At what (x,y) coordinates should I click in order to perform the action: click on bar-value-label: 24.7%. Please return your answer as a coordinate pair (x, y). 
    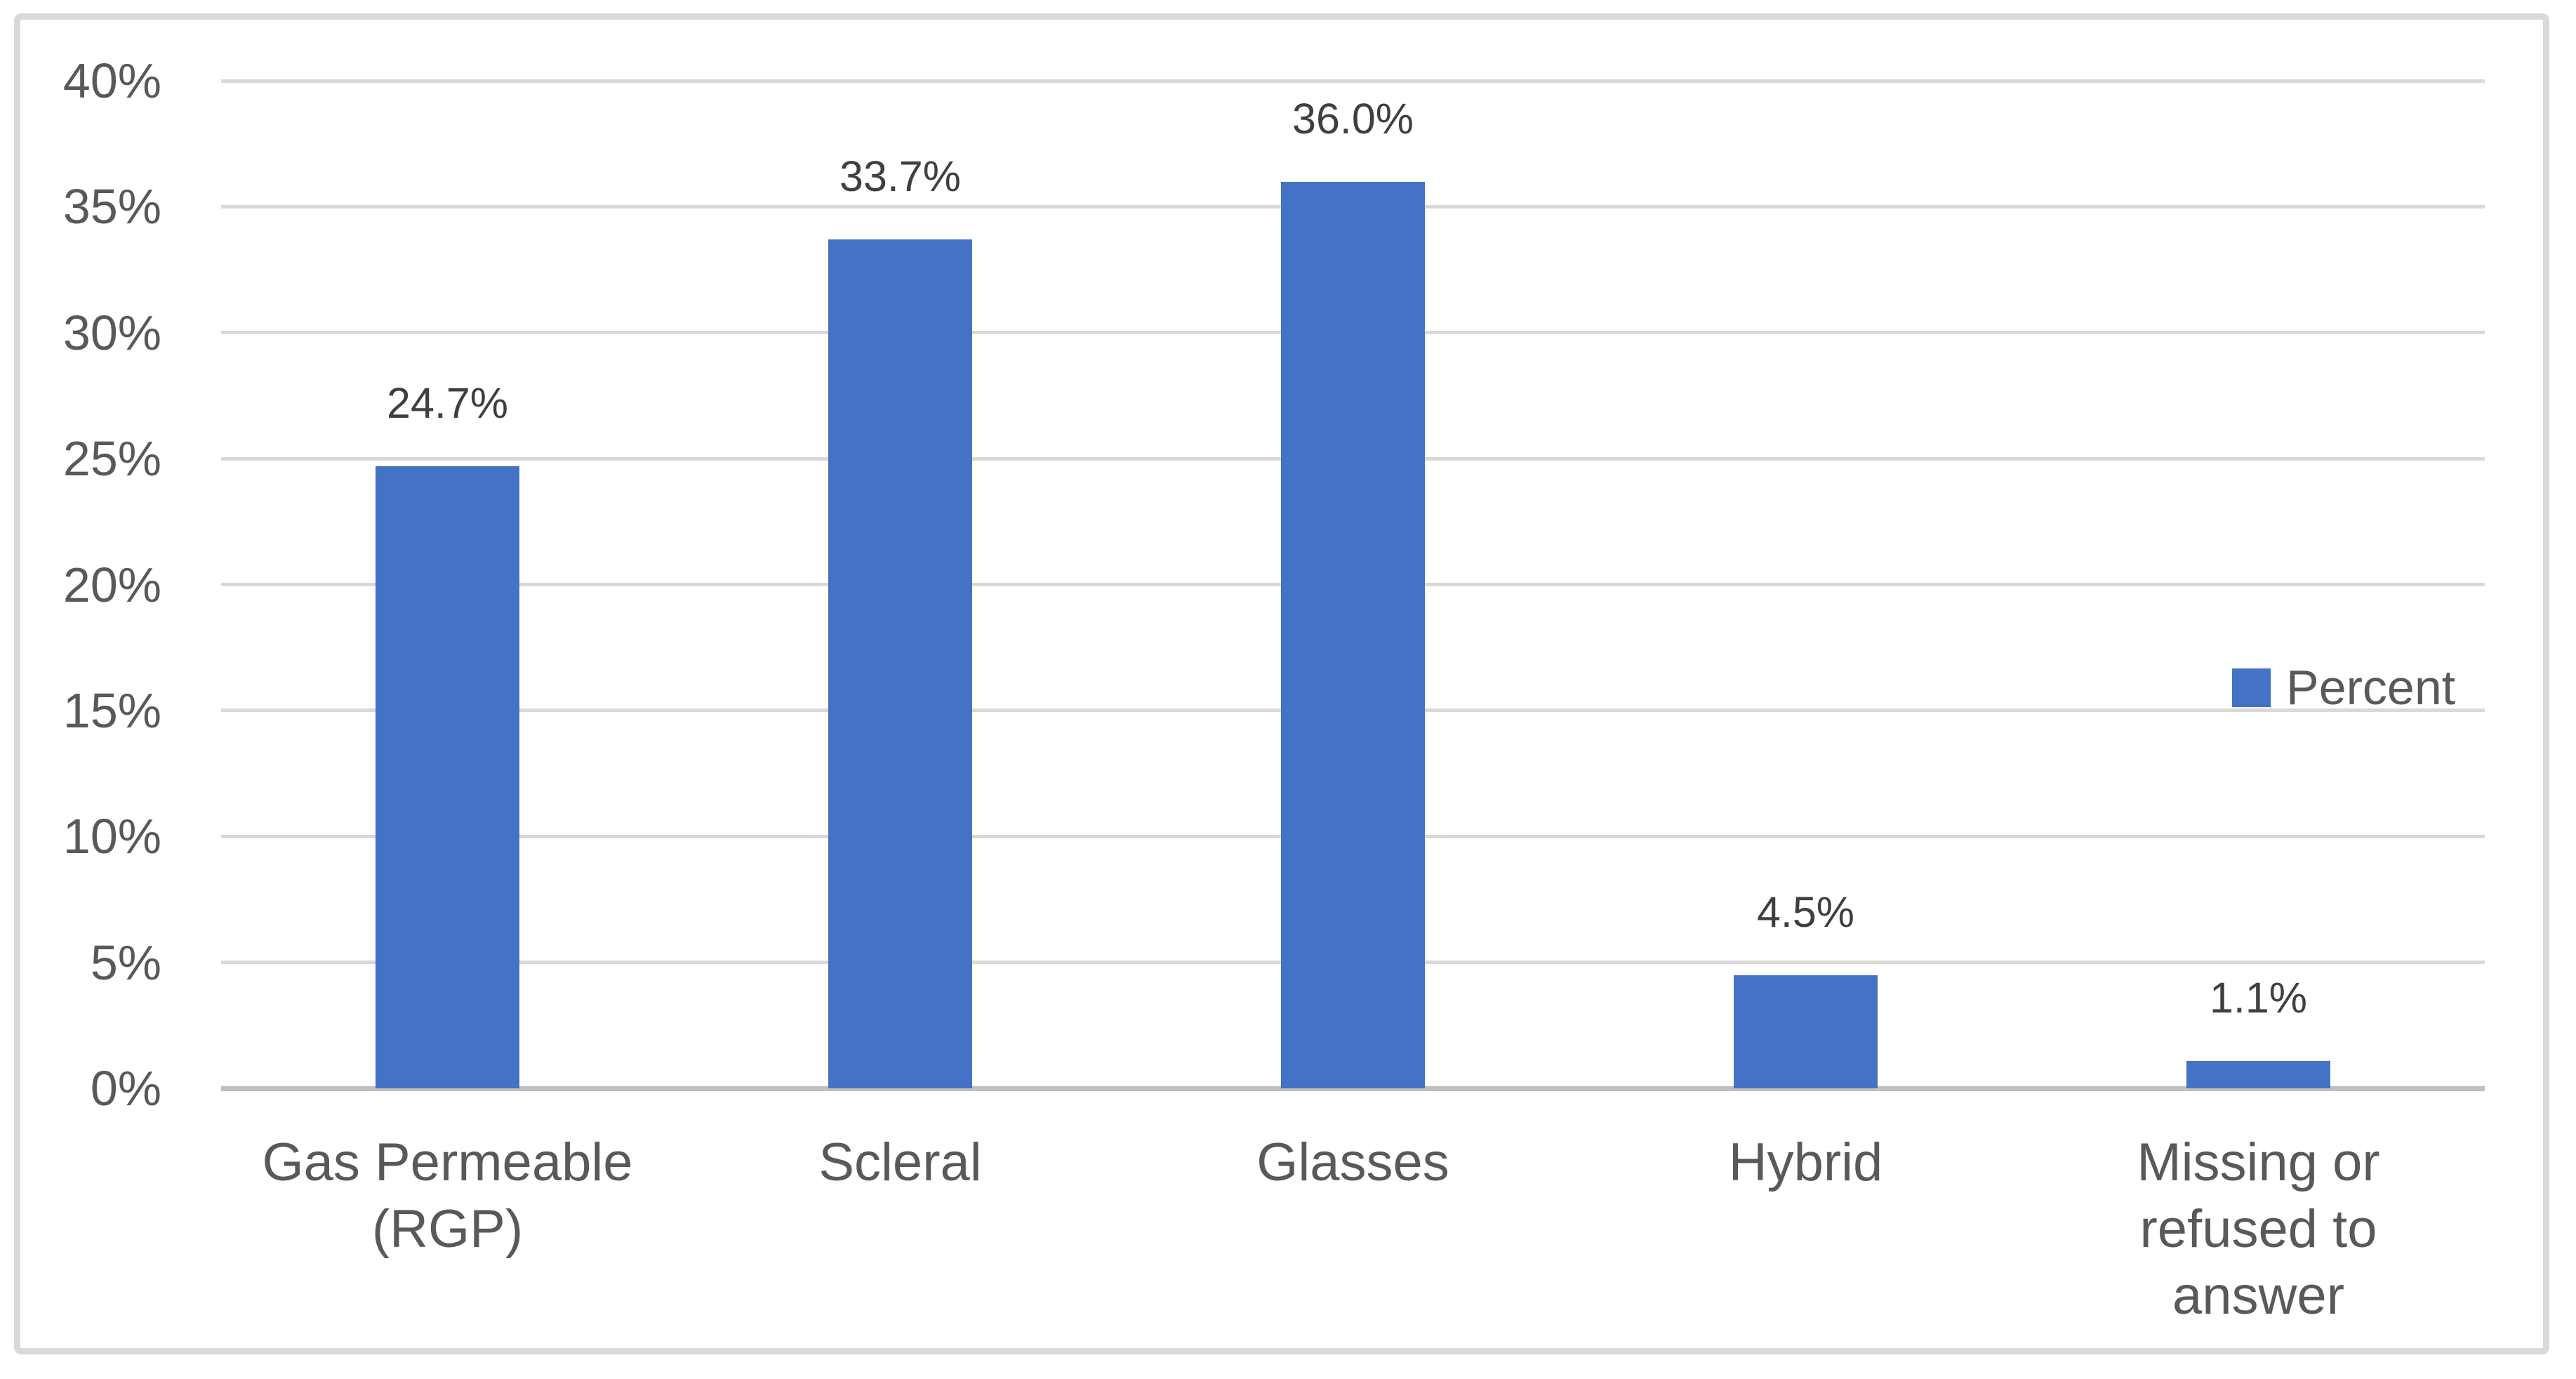
    Looking at the image, I should click on (448, 403).